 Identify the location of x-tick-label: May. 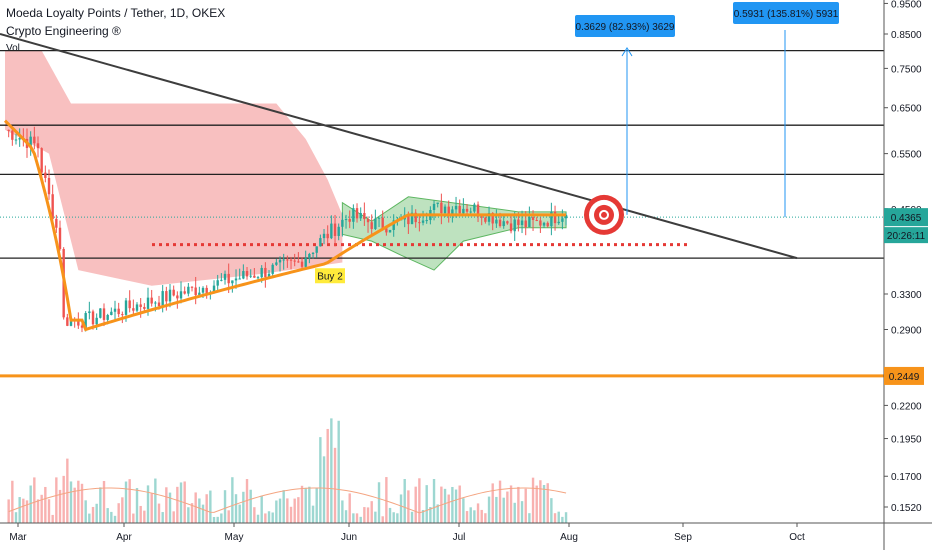
(234, 537).